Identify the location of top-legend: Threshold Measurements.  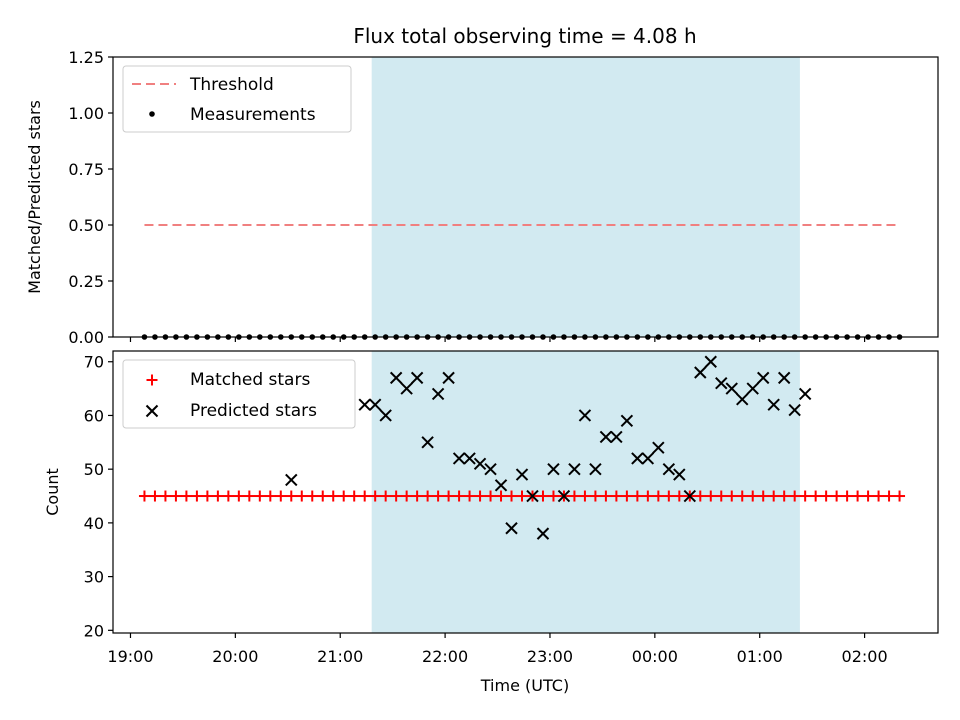
(237, 99).